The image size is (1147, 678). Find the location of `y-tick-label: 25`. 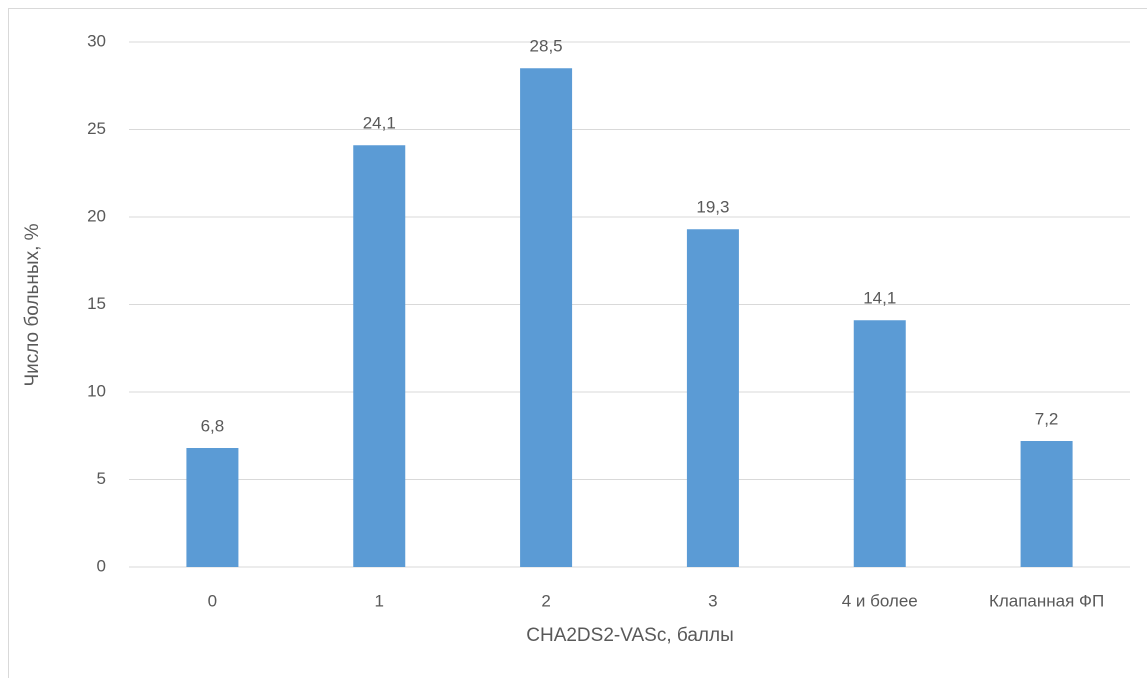

y-tick-label: 25 is located at coordinates (96, 128).